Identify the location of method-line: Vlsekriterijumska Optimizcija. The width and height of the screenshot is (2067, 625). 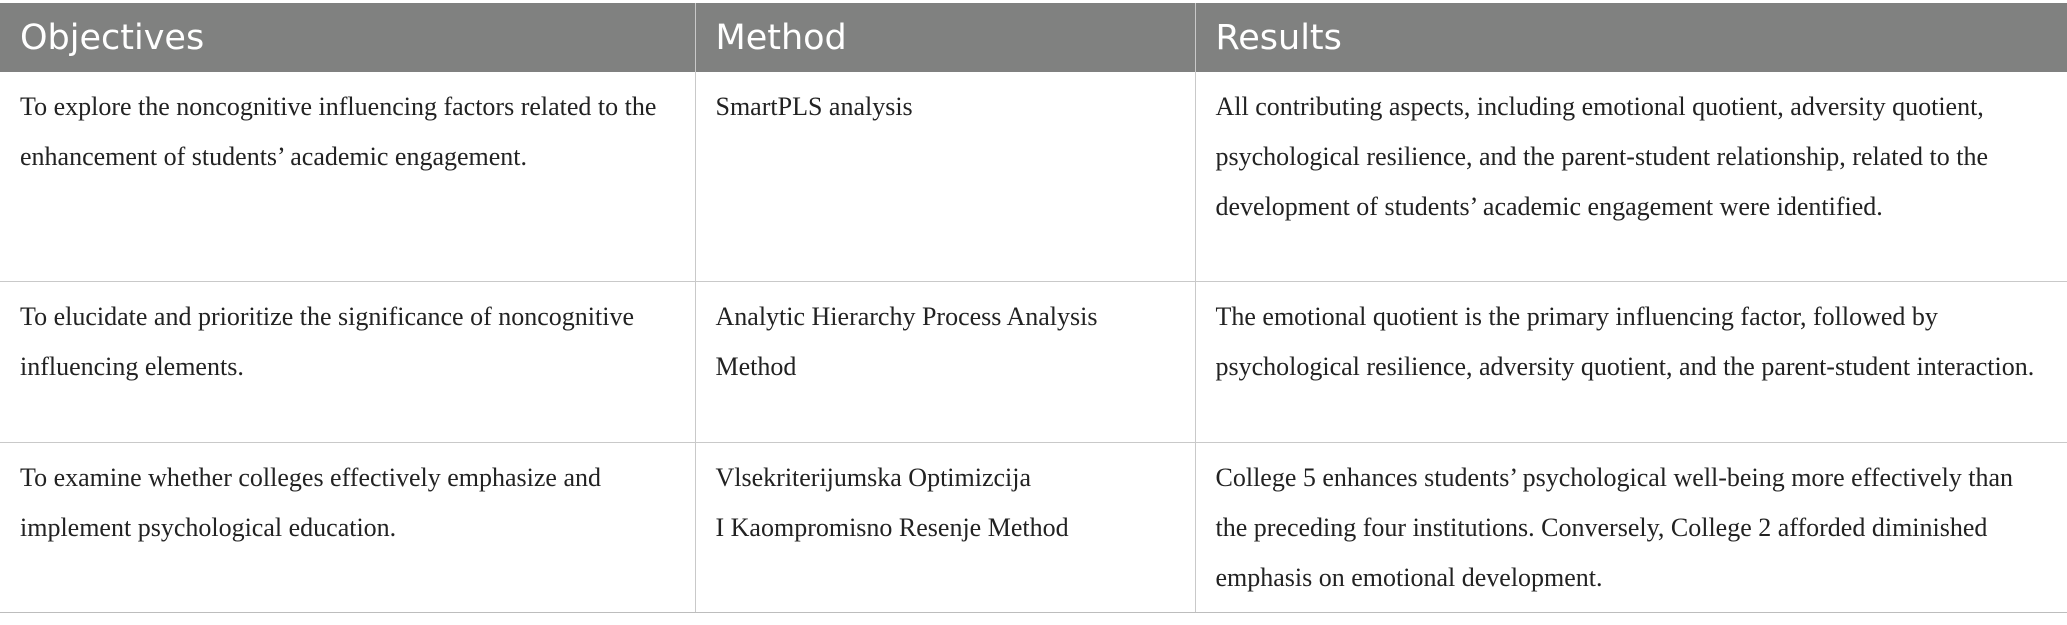
(873, 477).